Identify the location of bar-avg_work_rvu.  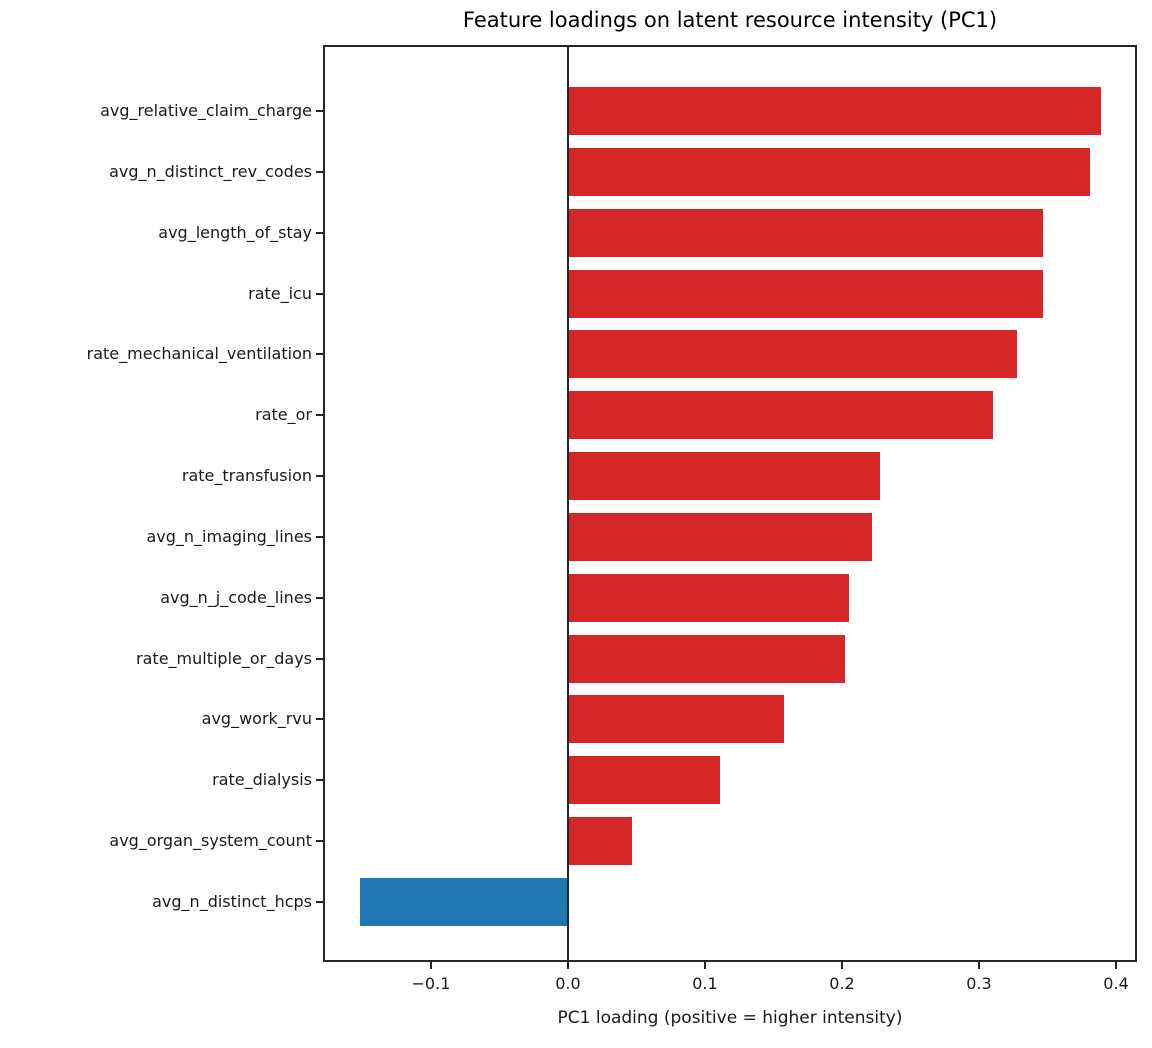
(676, 719).